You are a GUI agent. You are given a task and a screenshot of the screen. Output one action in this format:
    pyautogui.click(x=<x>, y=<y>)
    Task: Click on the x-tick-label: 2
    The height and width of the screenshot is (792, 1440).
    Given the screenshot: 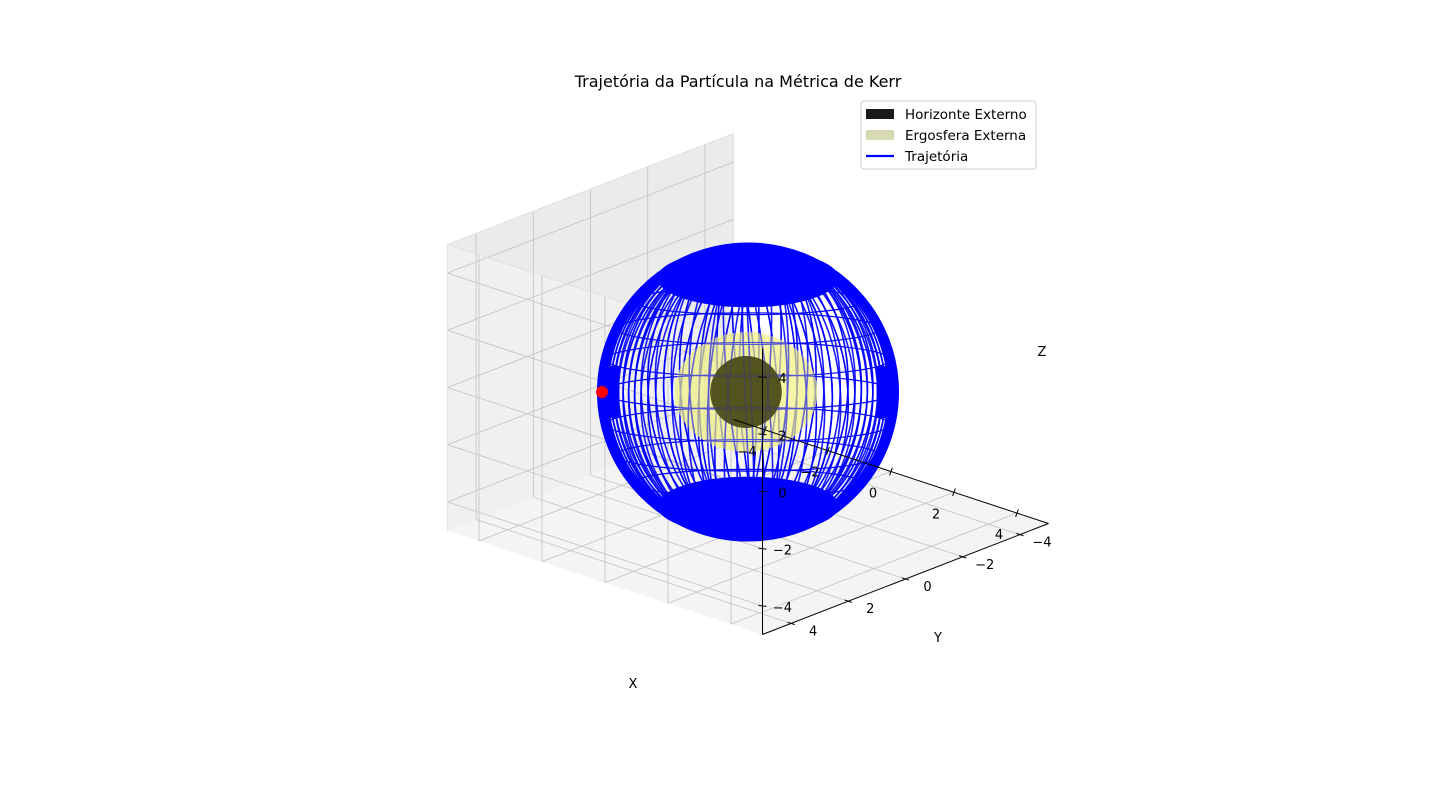 What is the action you would take?
    pyautogui.click(x=936, y=514)
    